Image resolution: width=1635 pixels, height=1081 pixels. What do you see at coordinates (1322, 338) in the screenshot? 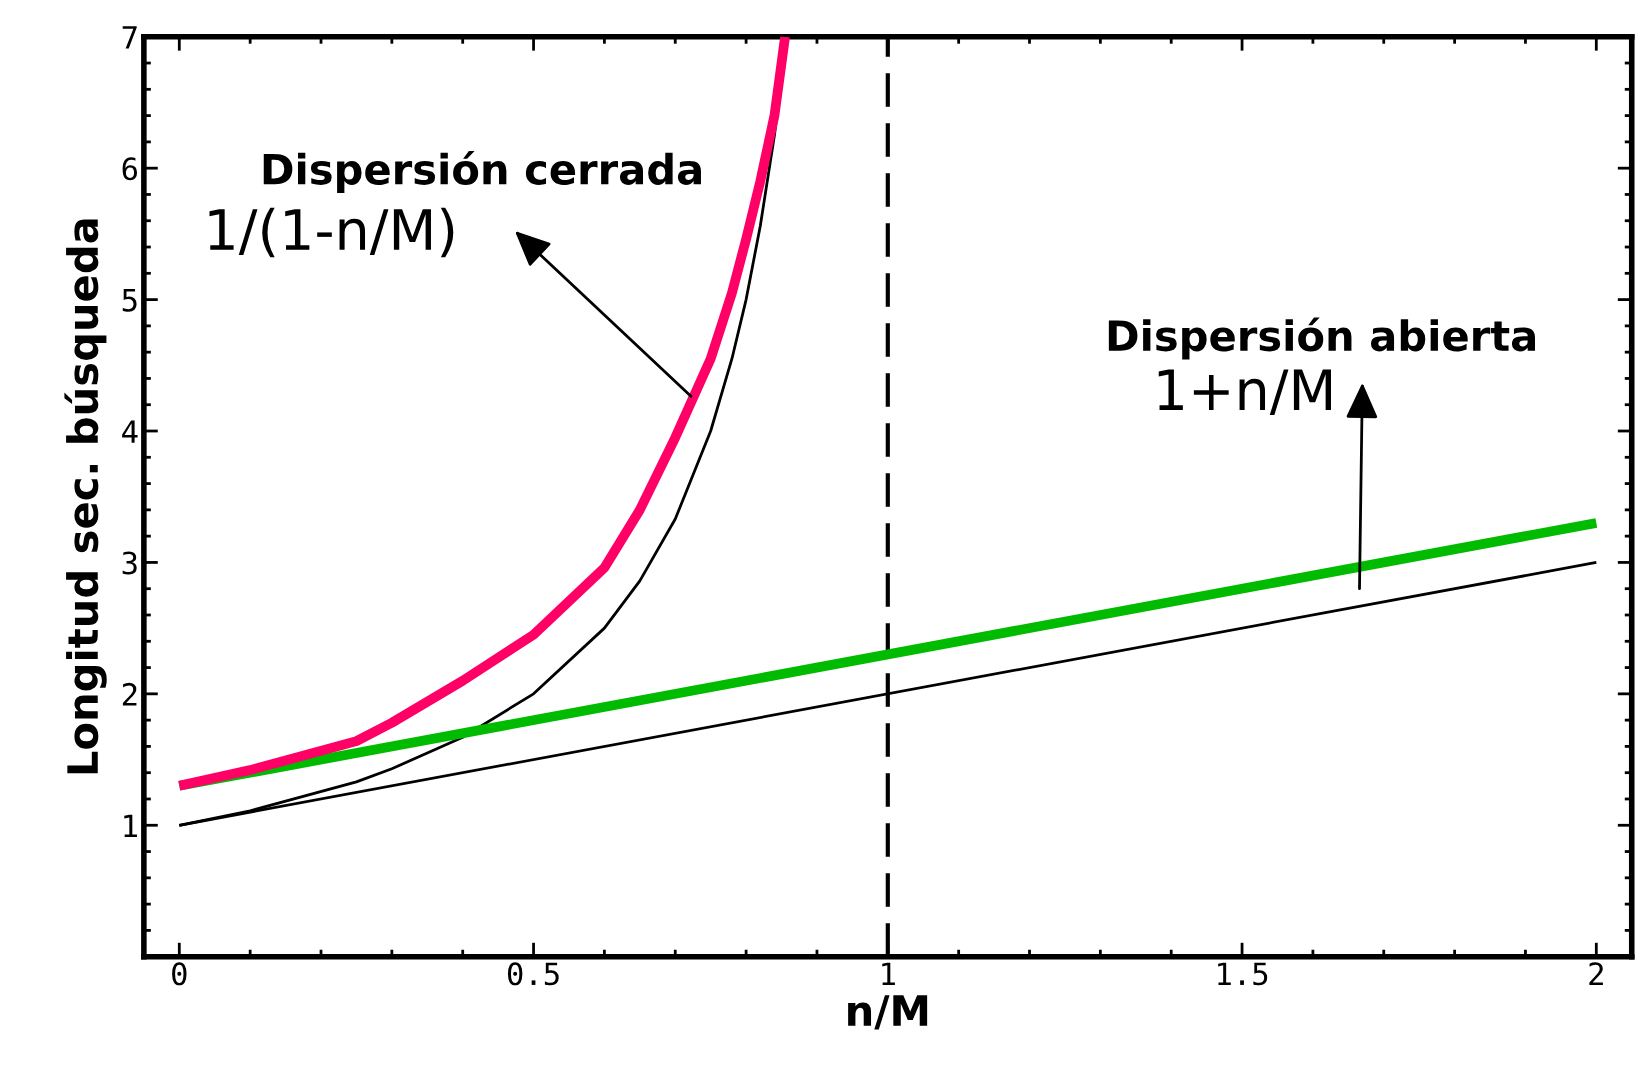
I see `annotation: Dispersión abierta` at bounding box center [1322, 338].